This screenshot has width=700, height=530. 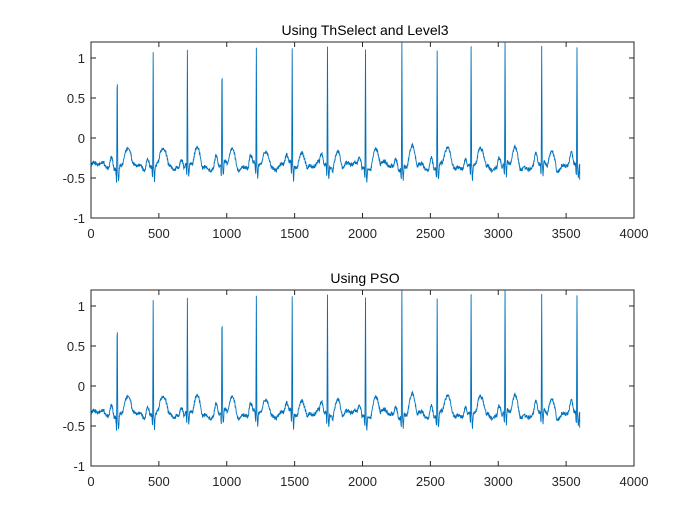 What do you see at coordinates (364, 30) in the screenshot?
I see `chart-title-thselect: Using ThSelect and Level3` at bounding box center [364, 30].